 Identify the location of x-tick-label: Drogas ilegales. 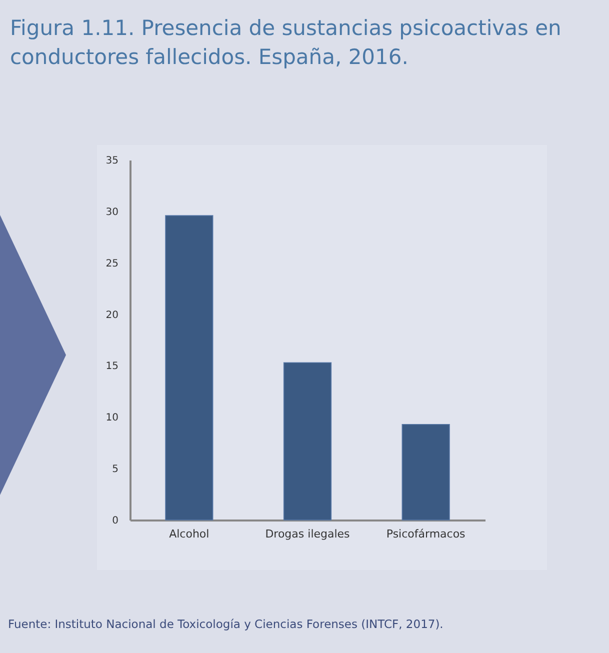
(307, 534).